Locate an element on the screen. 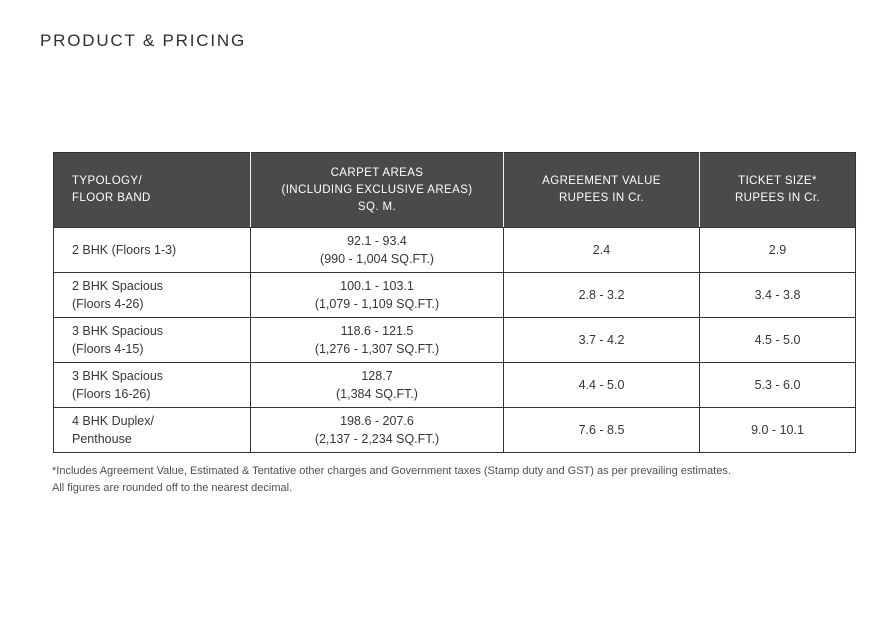  carpet-area-sqft: (1,276 - 1,307 SQ.FT.) is located at coordinates (377, 349).